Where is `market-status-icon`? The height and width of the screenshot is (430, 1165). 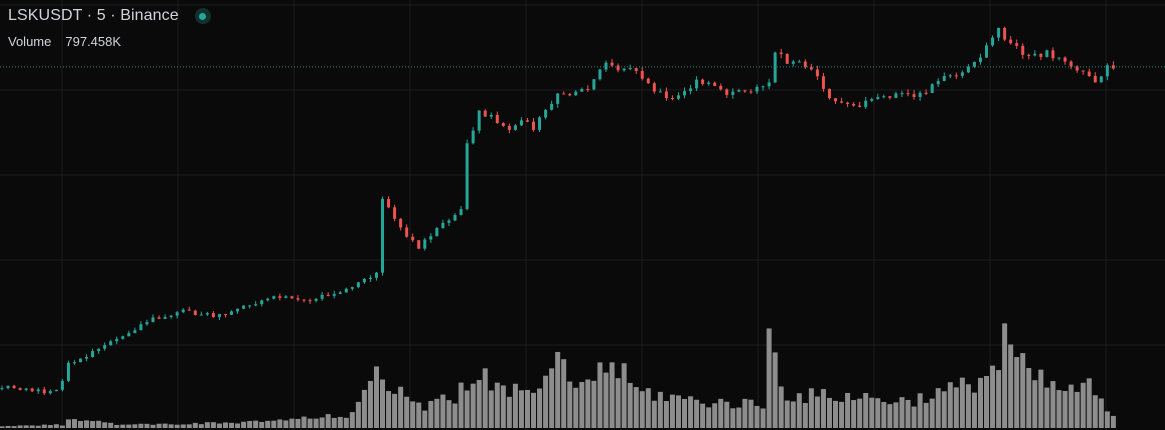
market-status-icon is located at coordinates (202, 16).